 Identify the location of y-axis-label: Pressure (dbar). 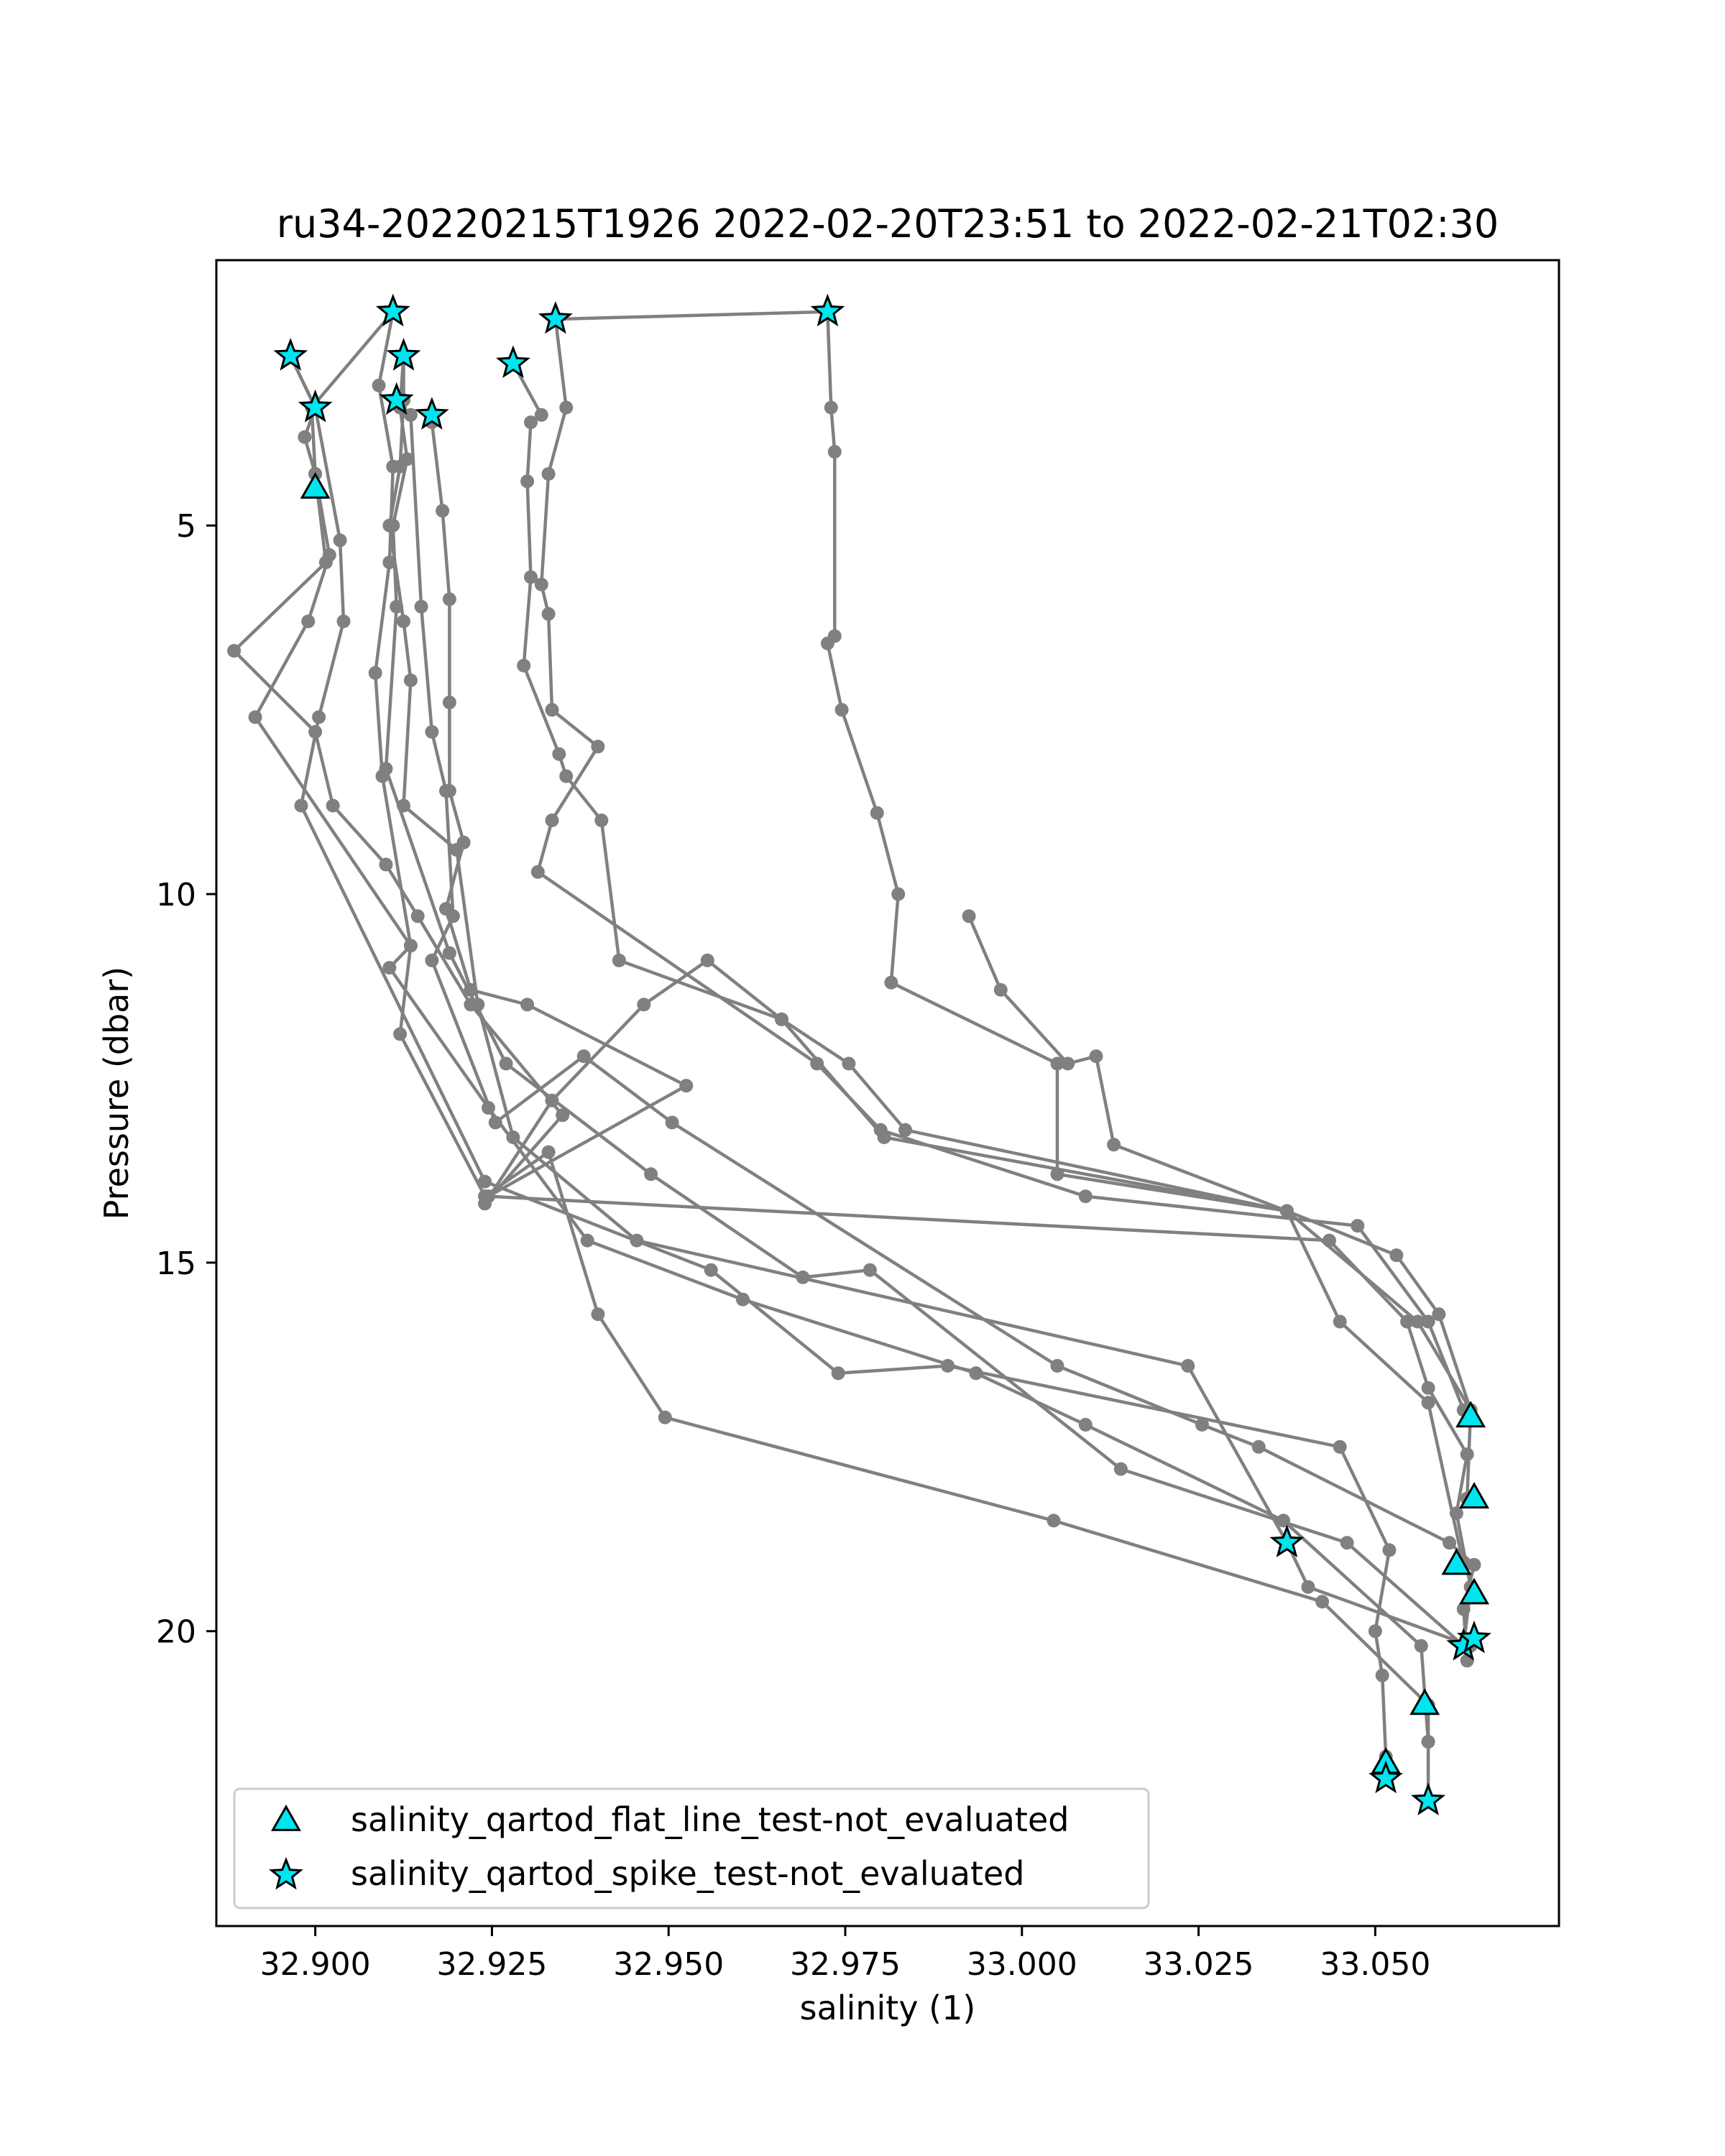
(116, 1093).